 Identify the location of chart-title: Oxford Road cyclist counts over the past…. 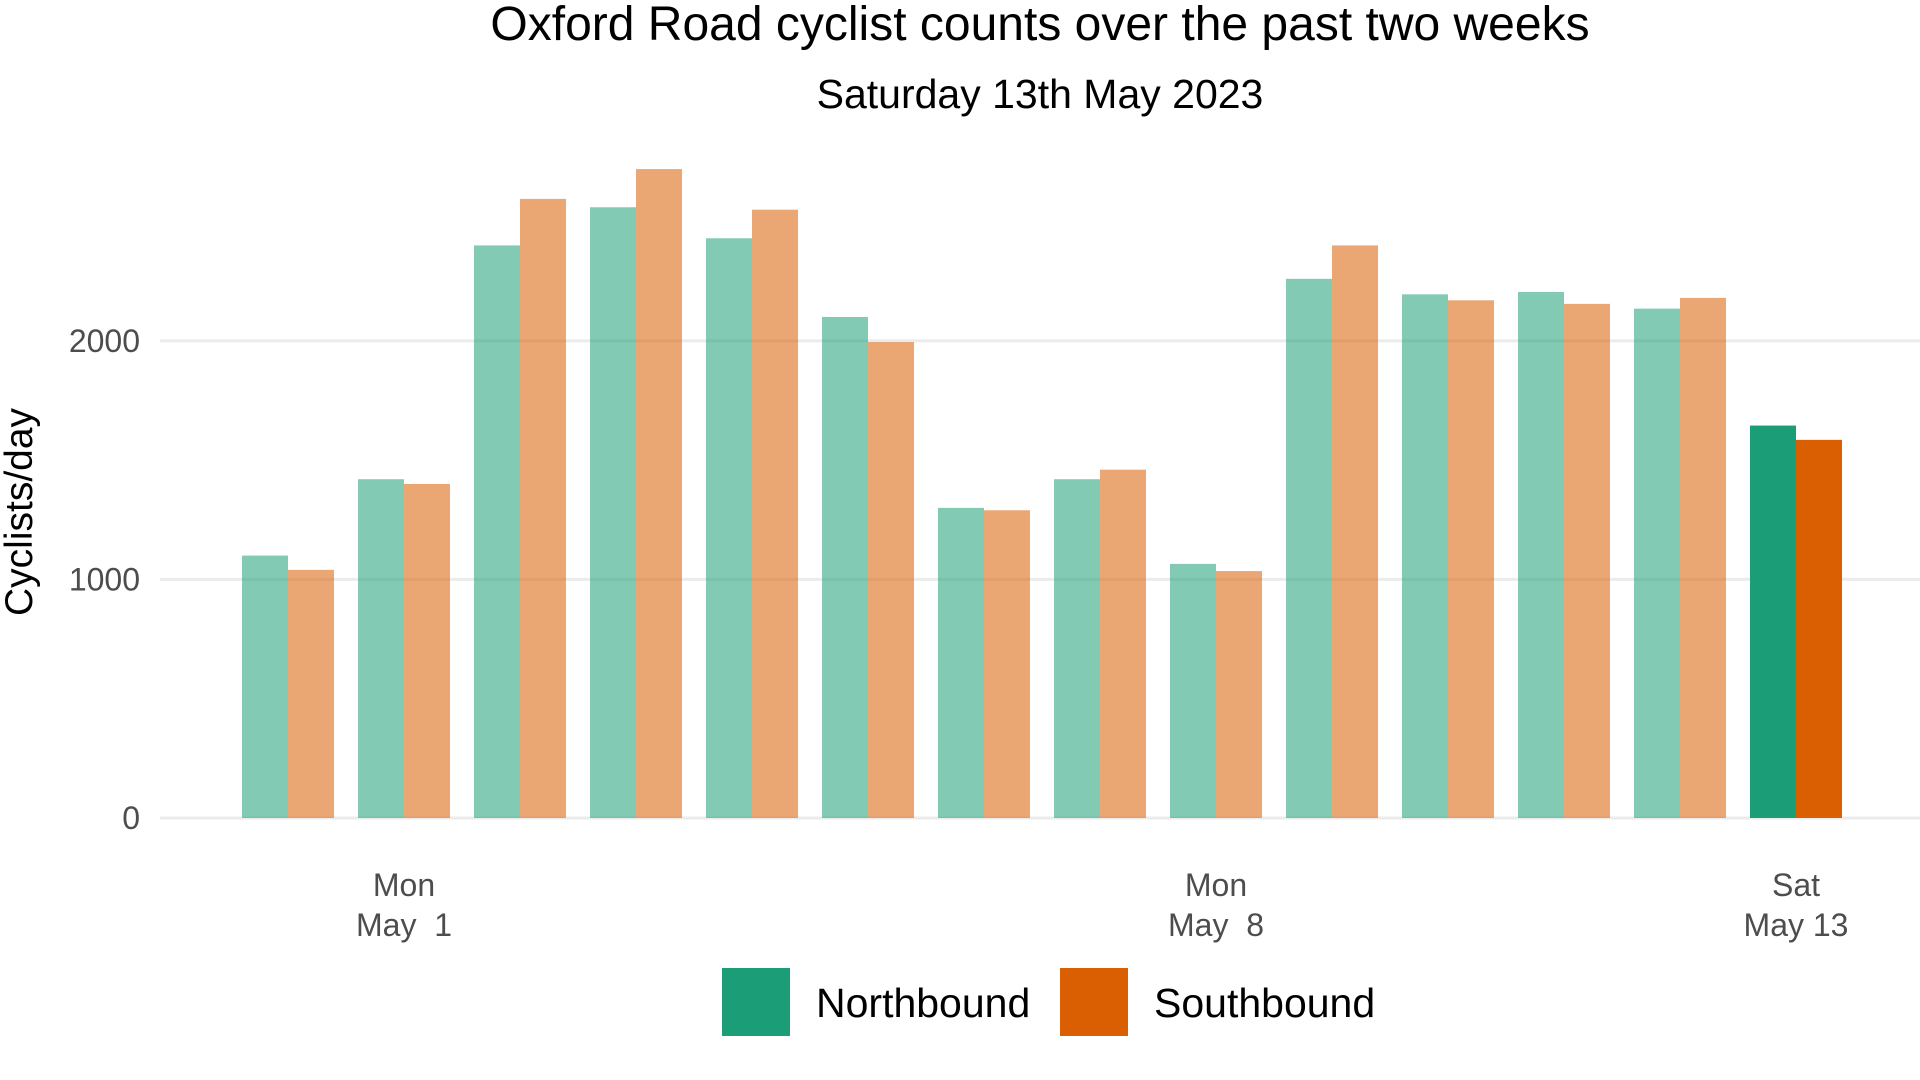
(1039, 25).